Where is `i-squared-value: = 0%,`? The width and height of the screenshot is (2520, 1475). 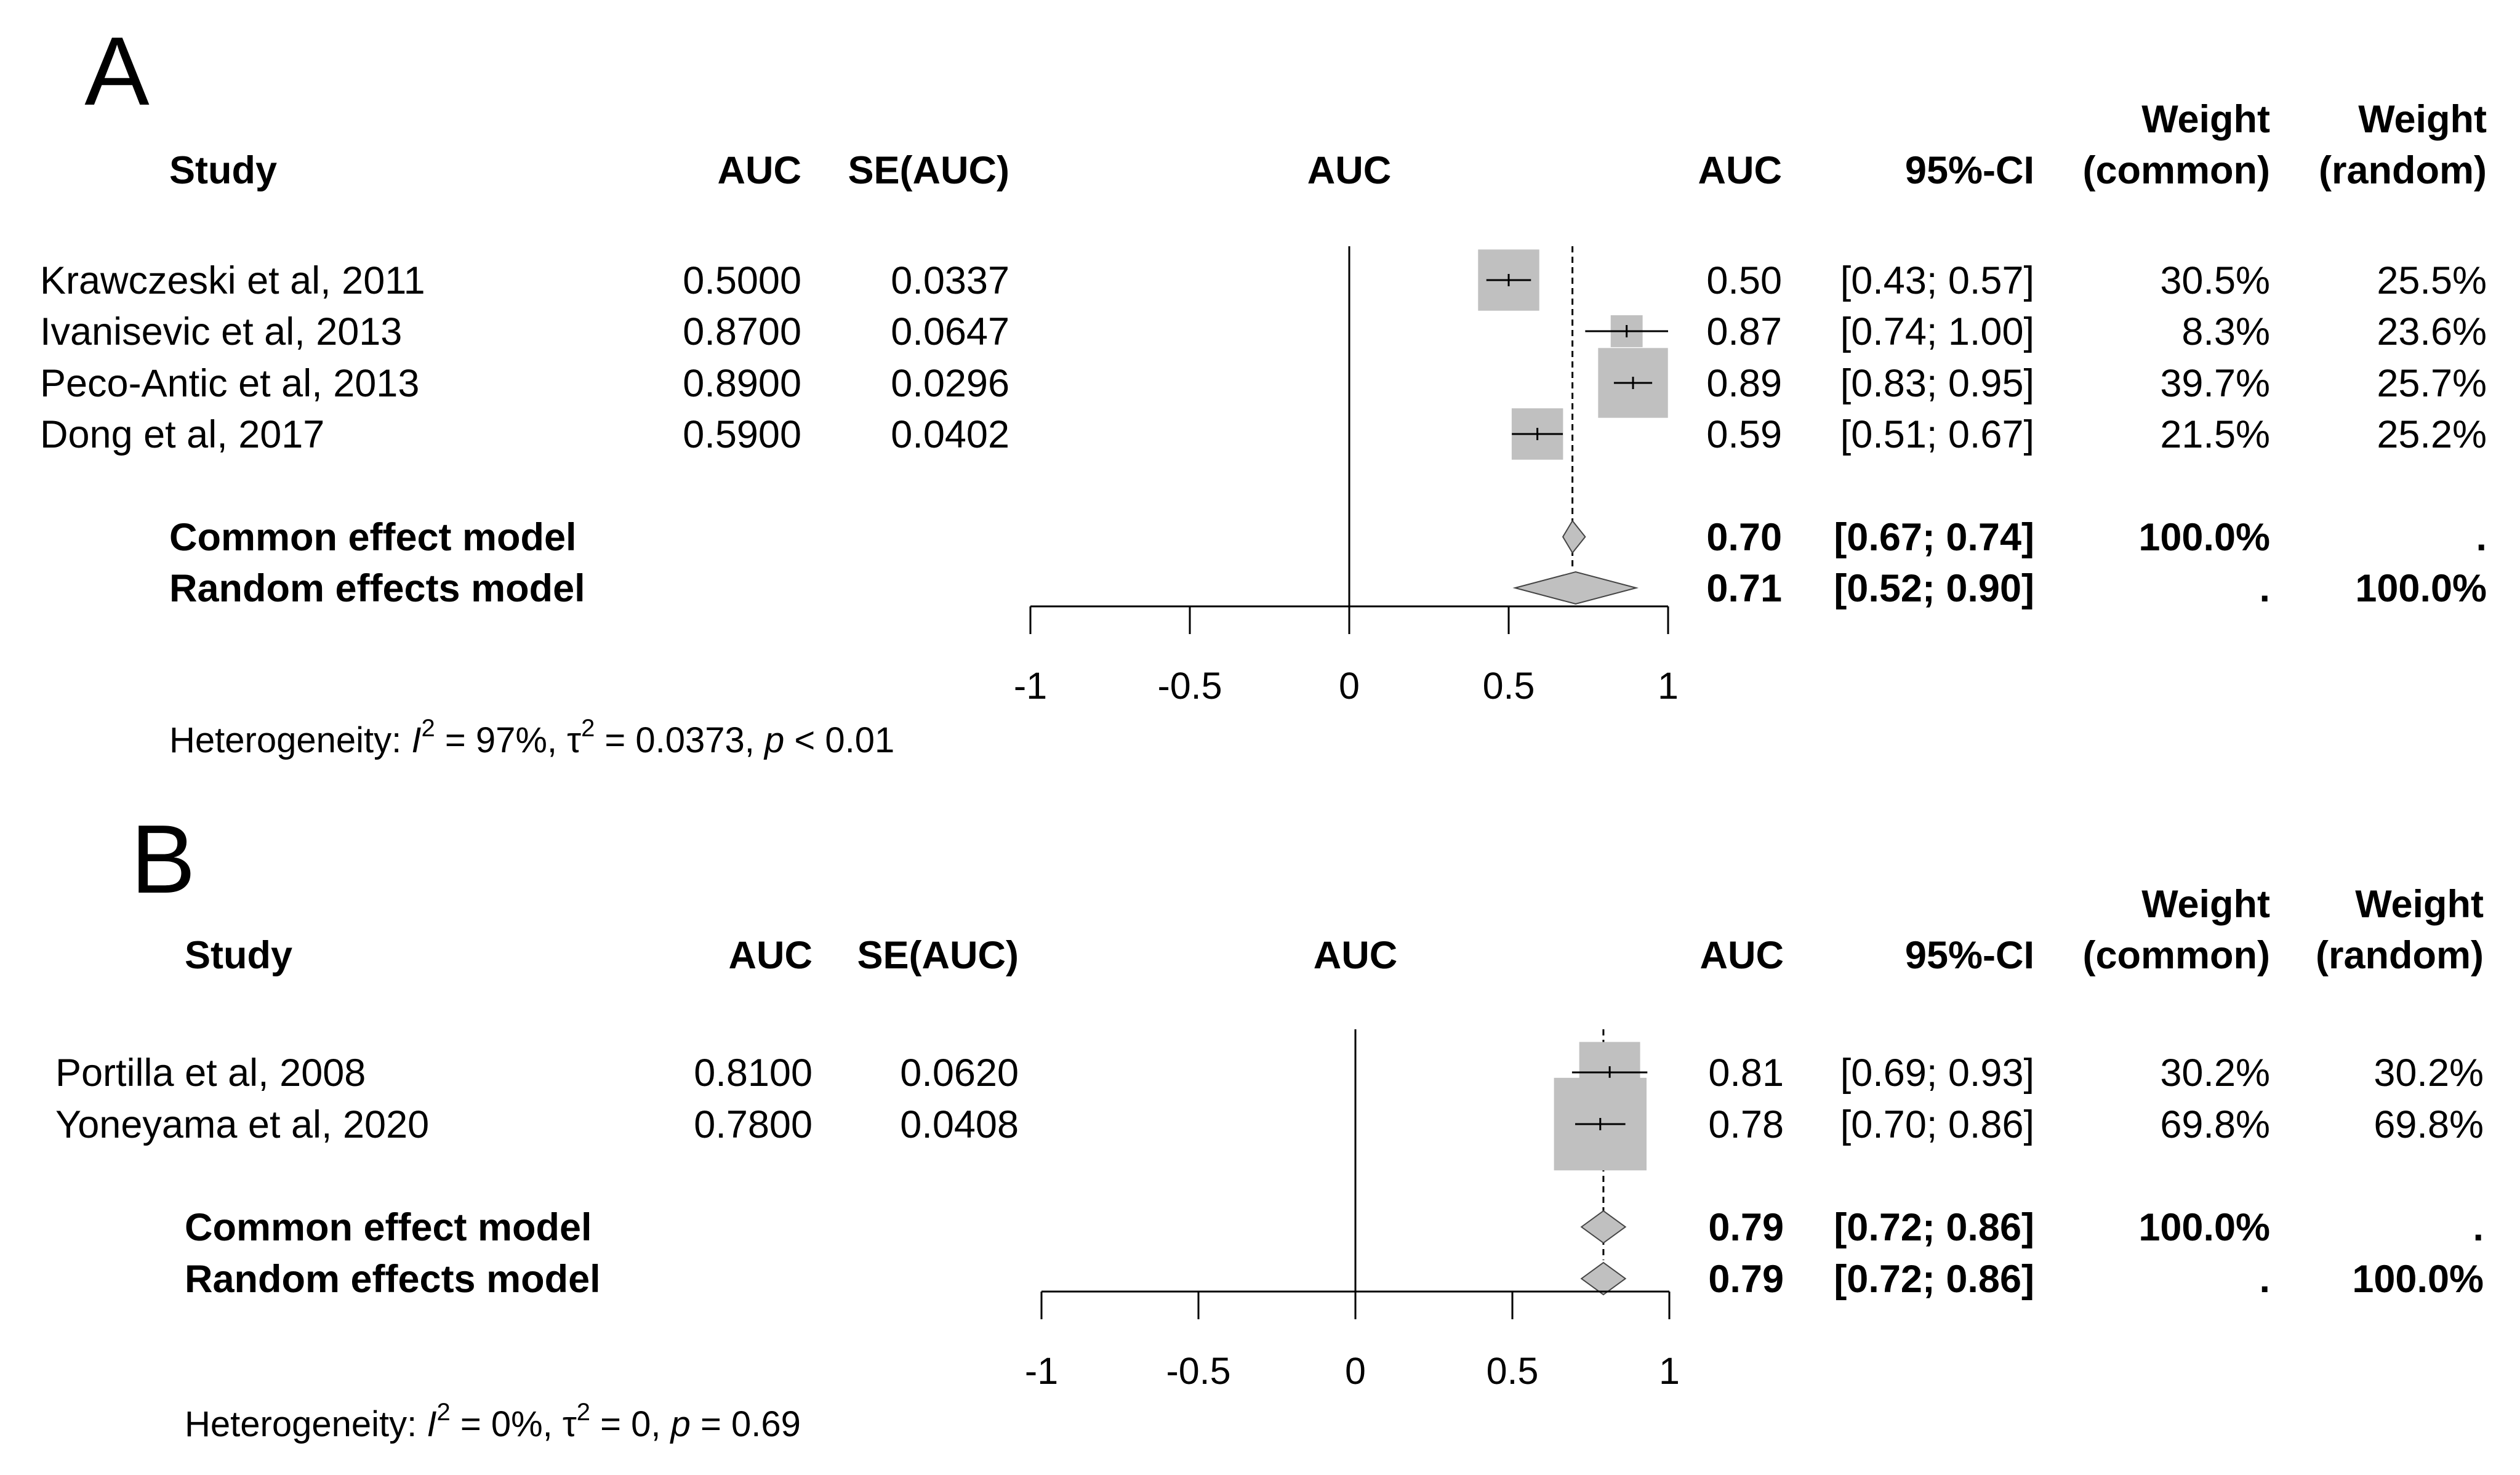
i-squared-value: = 0%, is located at coordinates (507, 1424).